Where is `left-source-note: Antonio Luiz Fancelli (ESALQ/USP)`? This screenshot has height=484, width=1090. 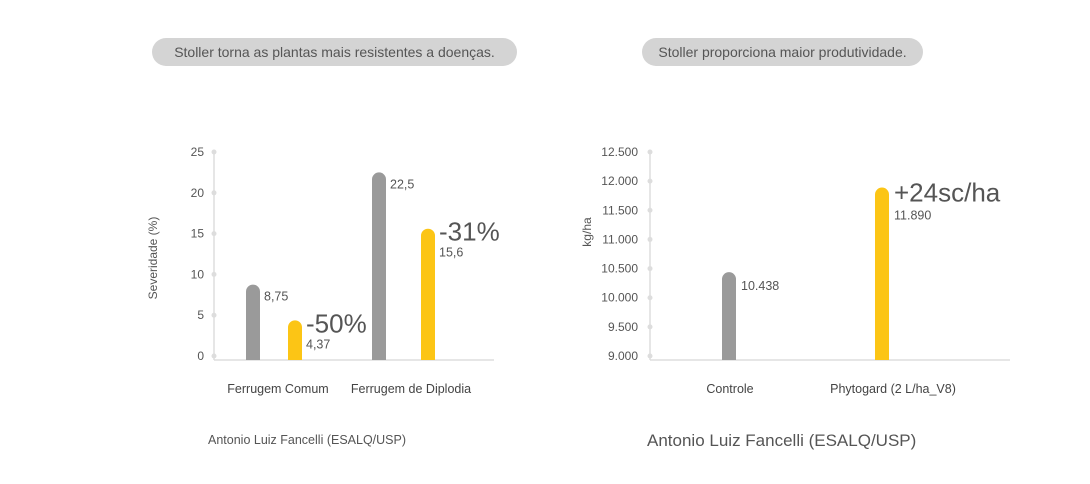
left-source-note: Antonio Luiz Fancelli (ESALQ/USP) is located at coordinates (307, 440).